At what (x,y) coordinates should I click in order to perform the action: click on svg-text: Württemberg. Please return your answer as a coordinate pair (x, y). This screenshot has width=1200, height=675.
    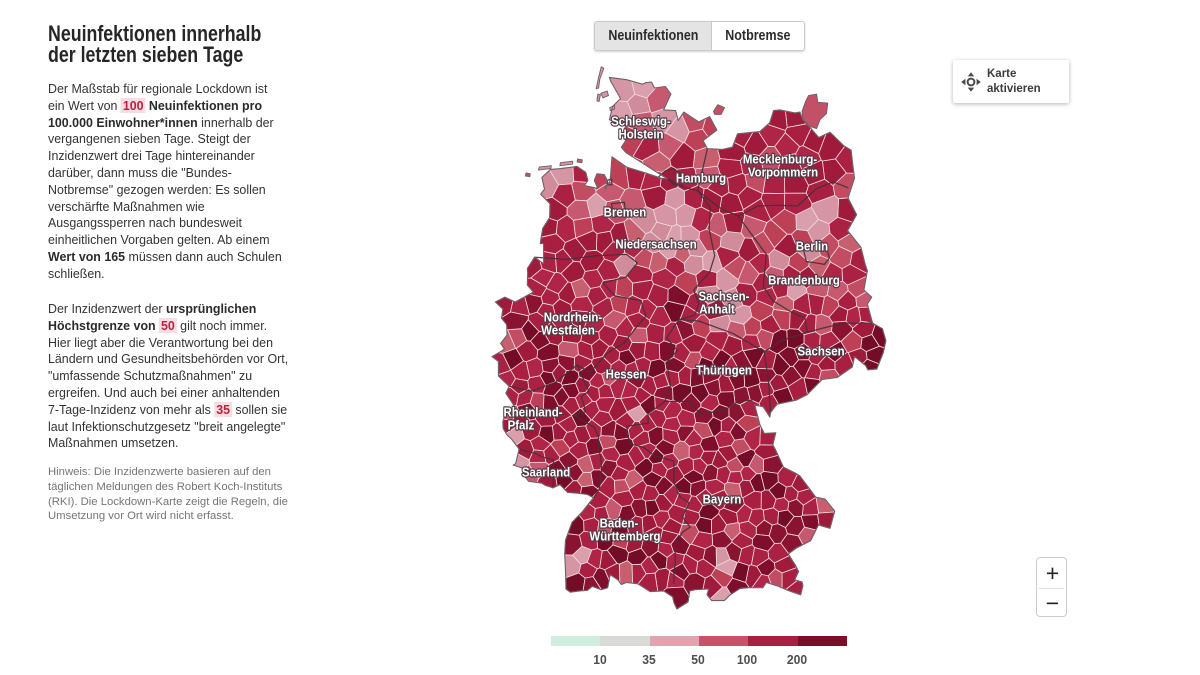
    Looking at the image, I should click on (624, 536).